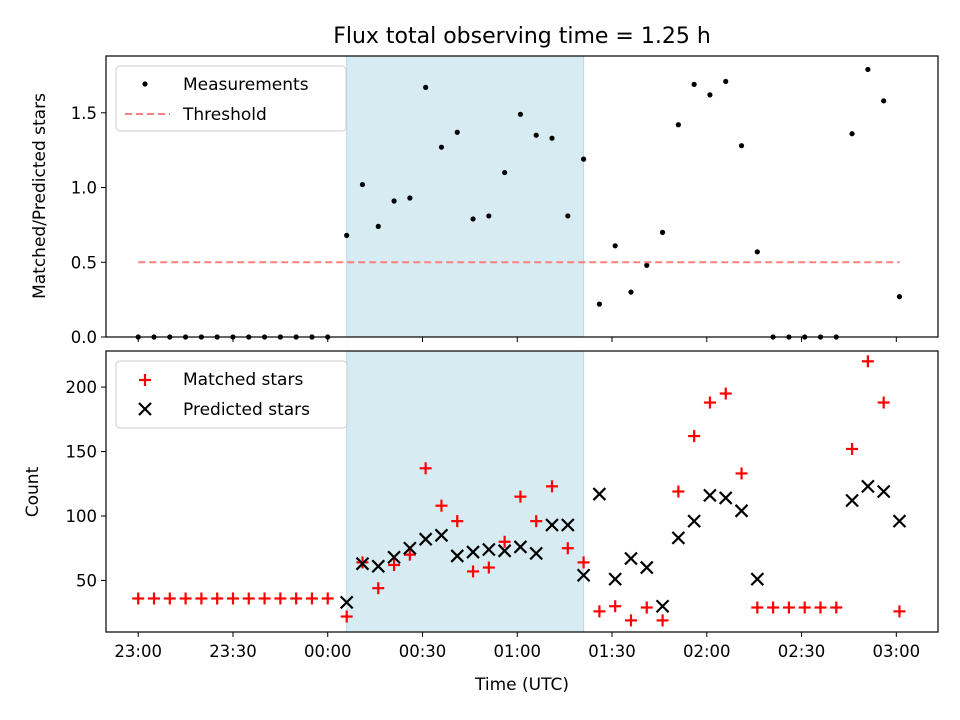 The image size is (960, 720). Describe the element at coordinates (231, 394) in the screenshot. I see `bottom-legend: Matched stars Predicted stars` at that location.